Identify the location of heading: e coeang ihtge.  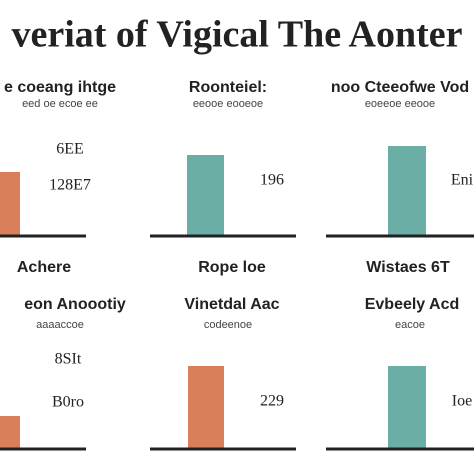
(60, 87).